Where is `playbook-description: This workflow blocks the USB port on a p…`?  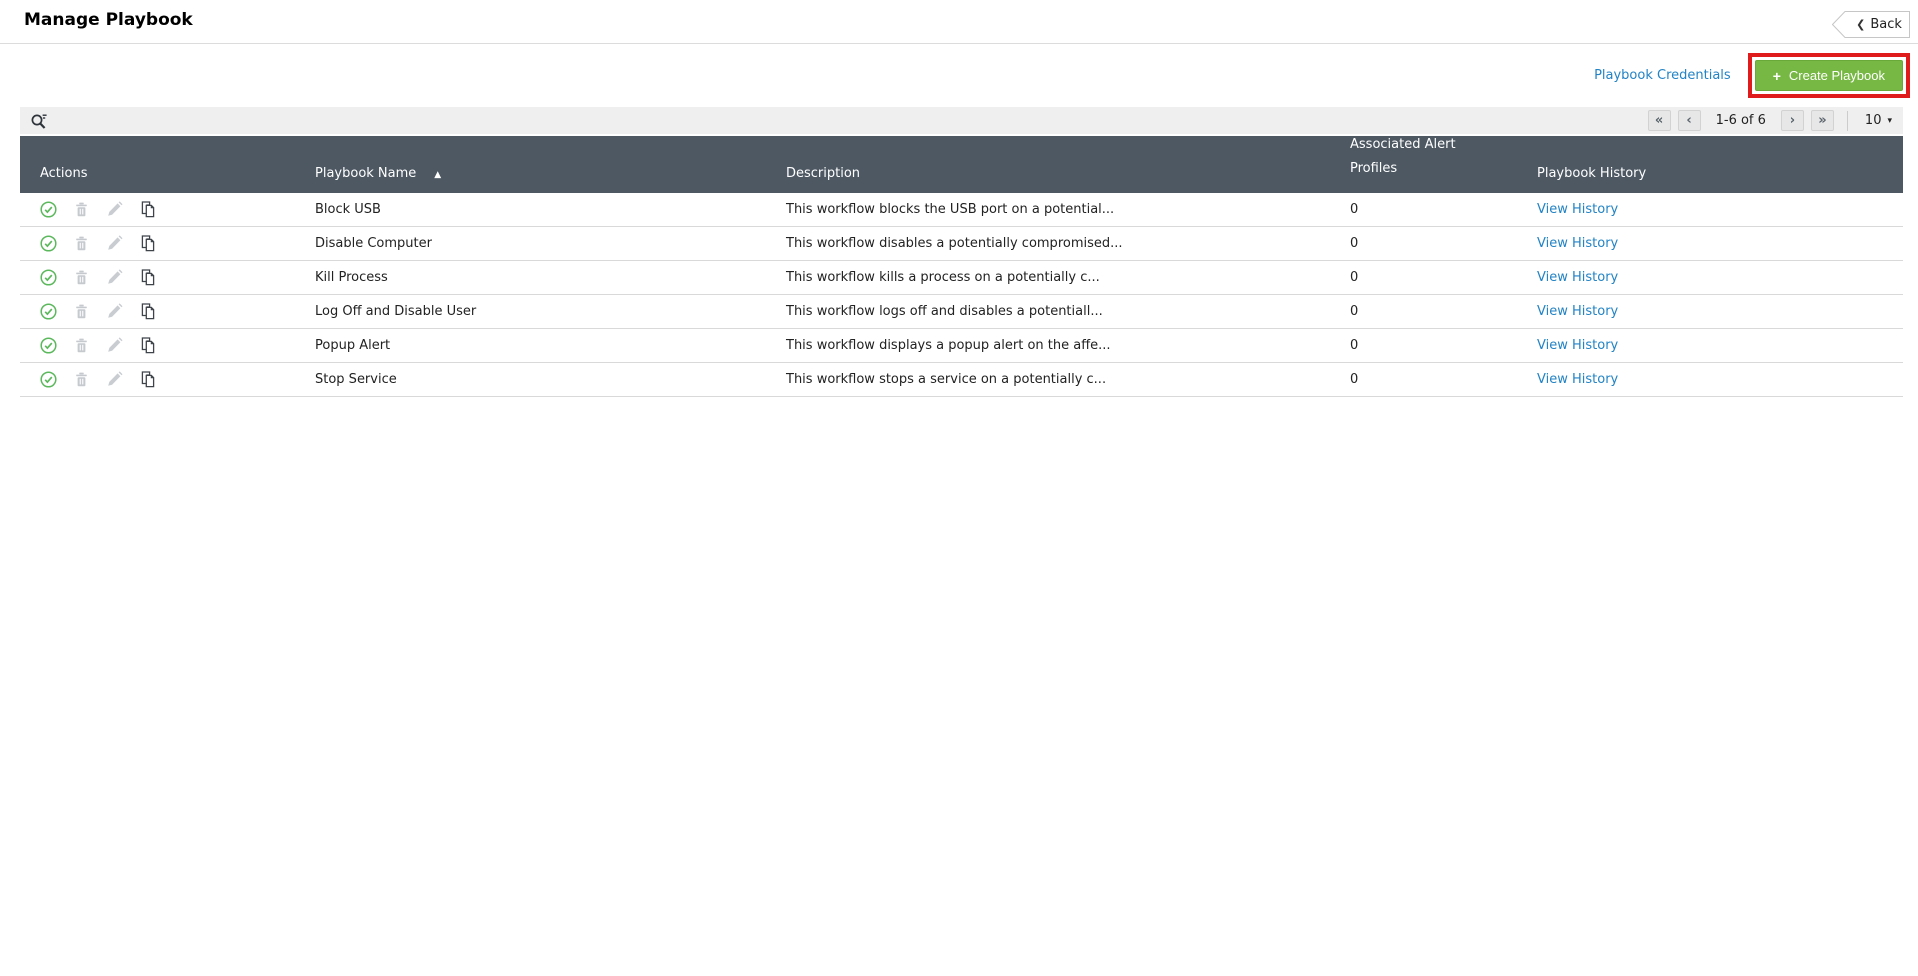 playbook-description: This workflow blocks the USB port on a p… is located at coordinates (950, 209).